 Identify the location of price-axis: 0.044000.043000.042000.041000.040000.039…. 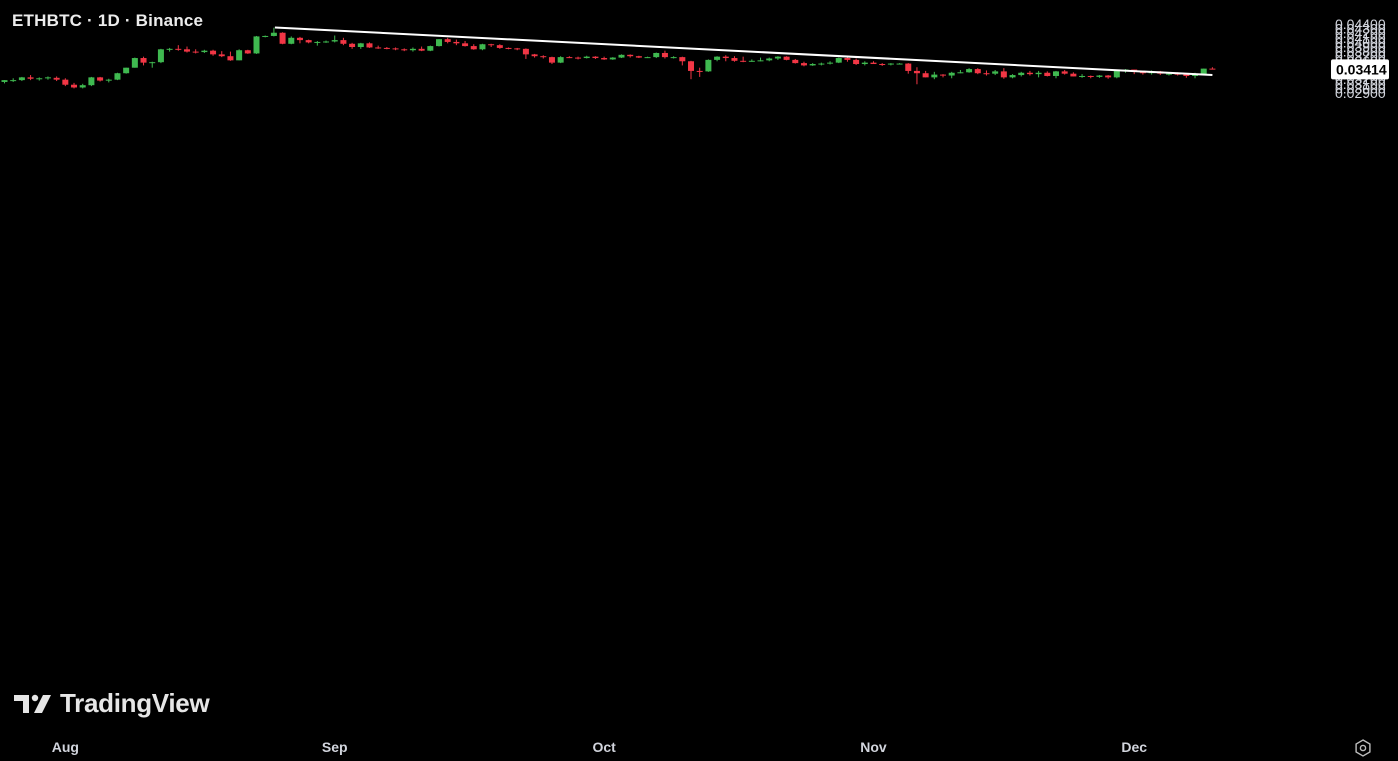
(1360, 58).